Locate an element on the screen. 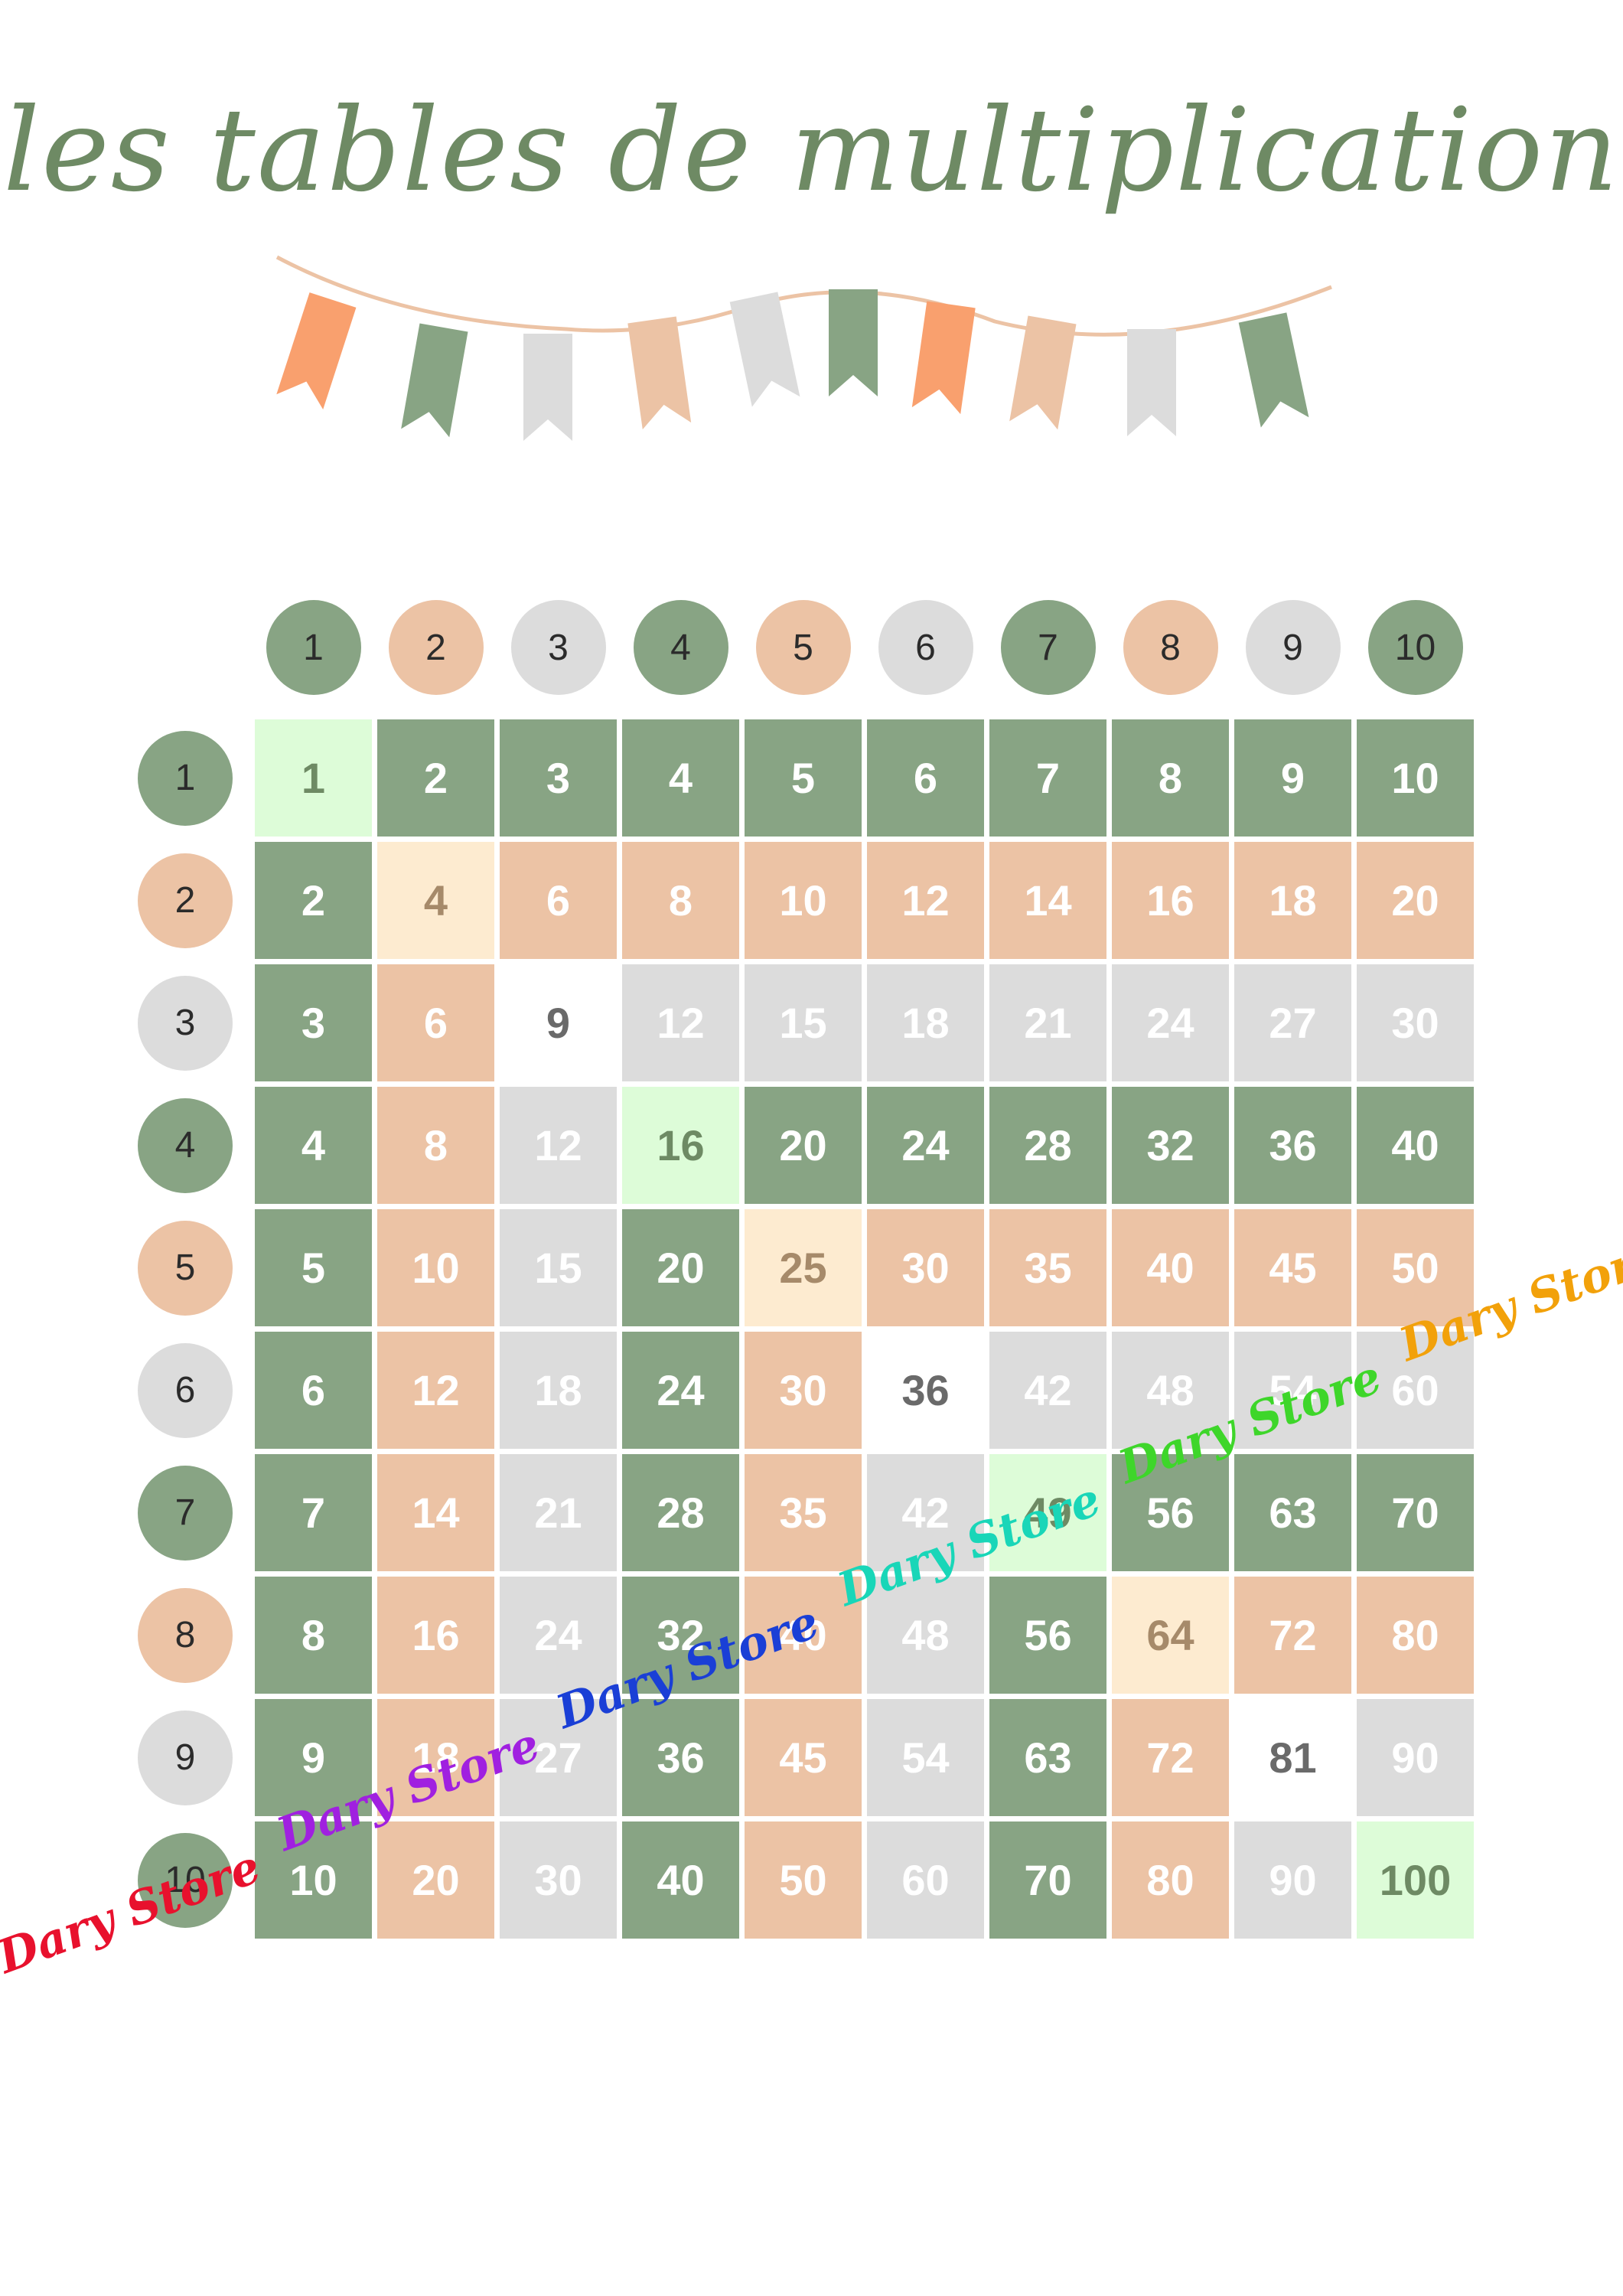 This screenshot has height=2296, width=1623. row-header-7: 7 is located at coordinates (185, 1513).